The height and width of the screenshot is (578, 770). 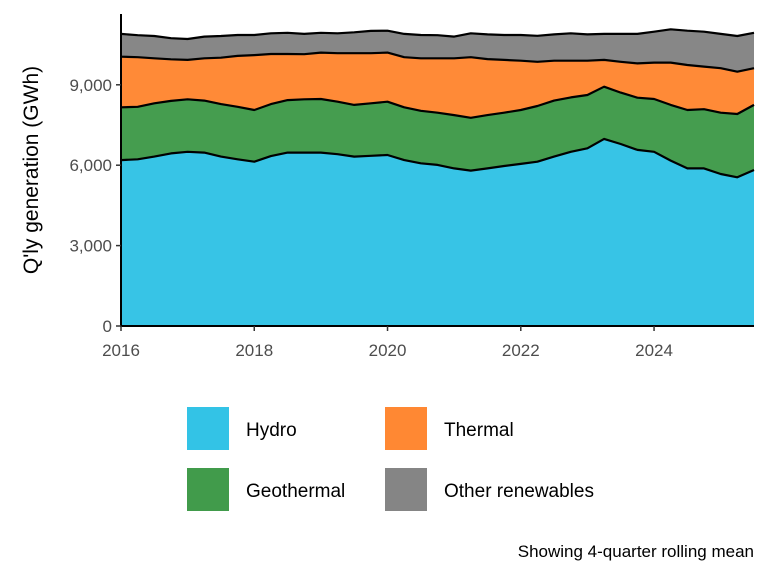 I want to click on y-tick-label: 3,000, so click(x=90, y=246).